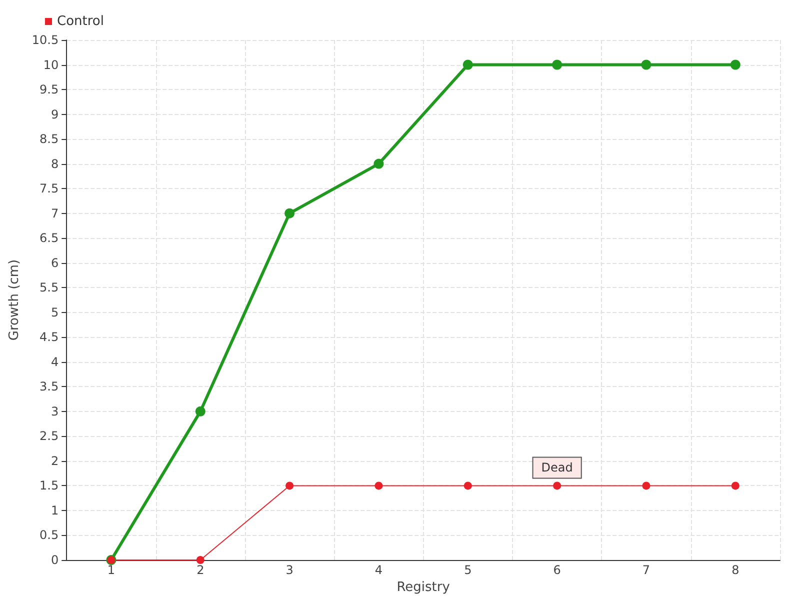 Image resolution: width=800 pixels, height=600 pixels. What do you see at coordinates (54, 411) in the screenshot?
I see `y-tick-label: 3` at bounding box center [54, 411].